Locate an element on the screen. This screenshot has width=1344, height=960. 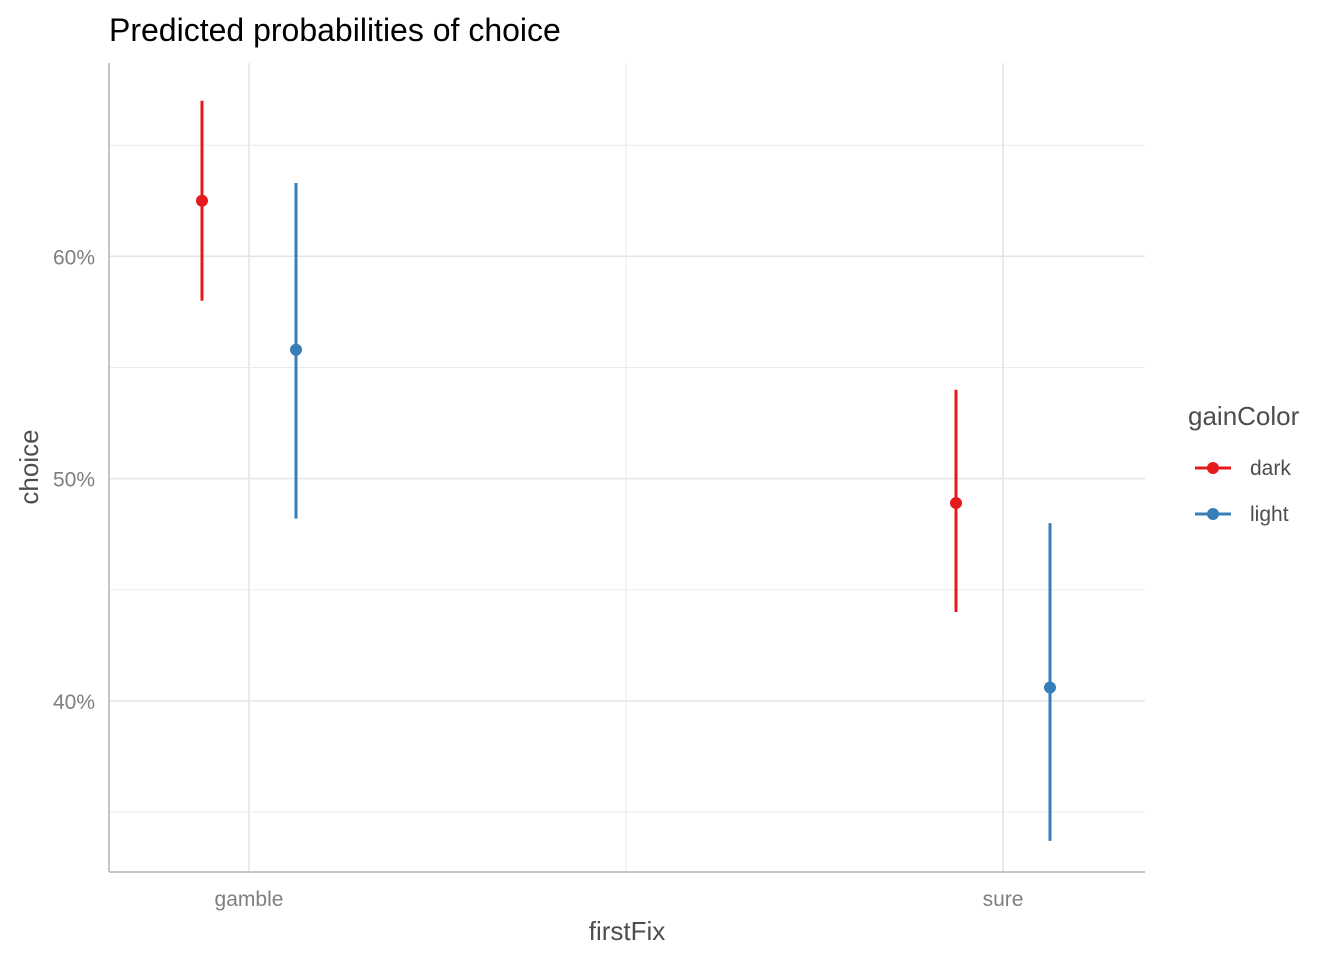
x-axis-title: firstFix is located at coordinates (627, 931).